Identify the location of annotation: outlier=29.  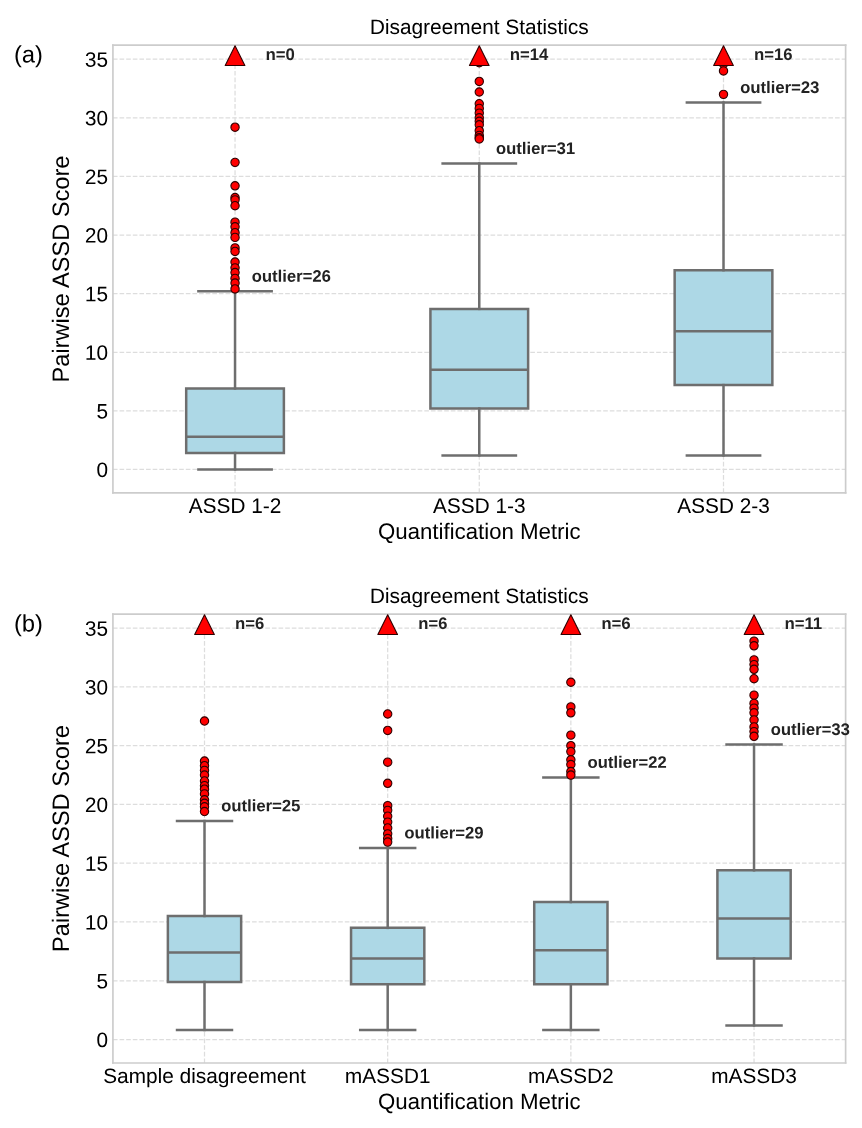
(444, 832).